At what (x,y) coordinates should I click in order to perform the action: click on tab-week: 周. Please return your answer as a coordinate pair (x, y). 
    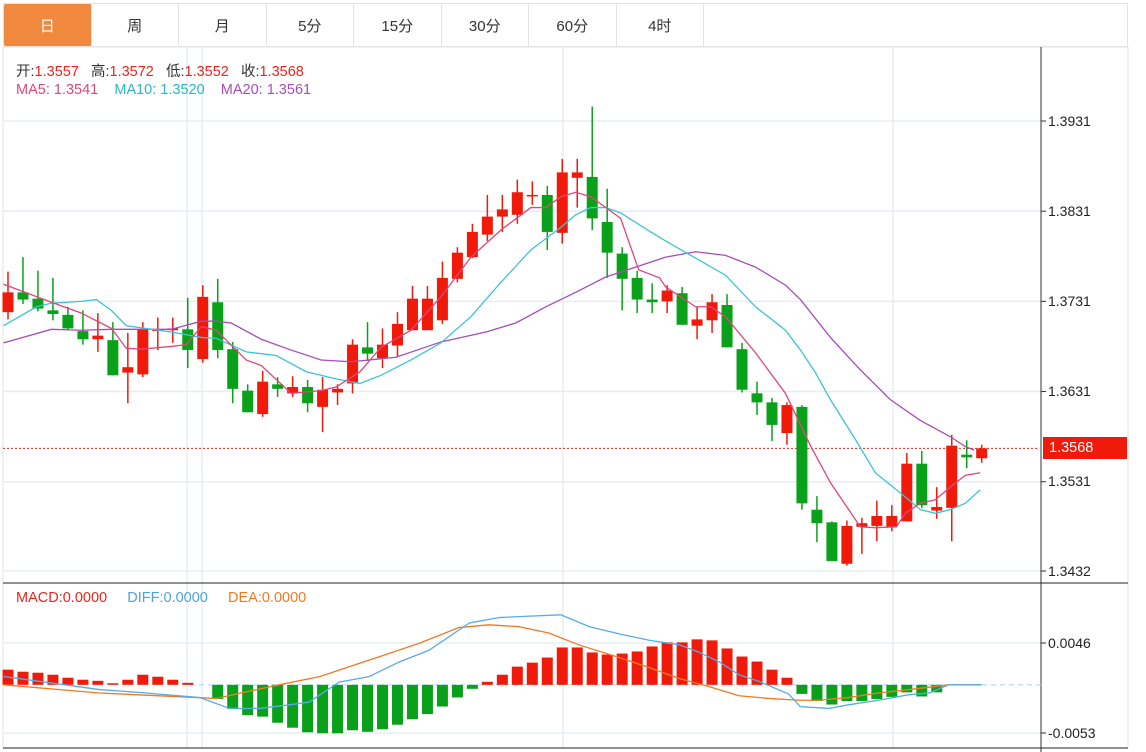
    Looking at the image, I should click on (135, 25).